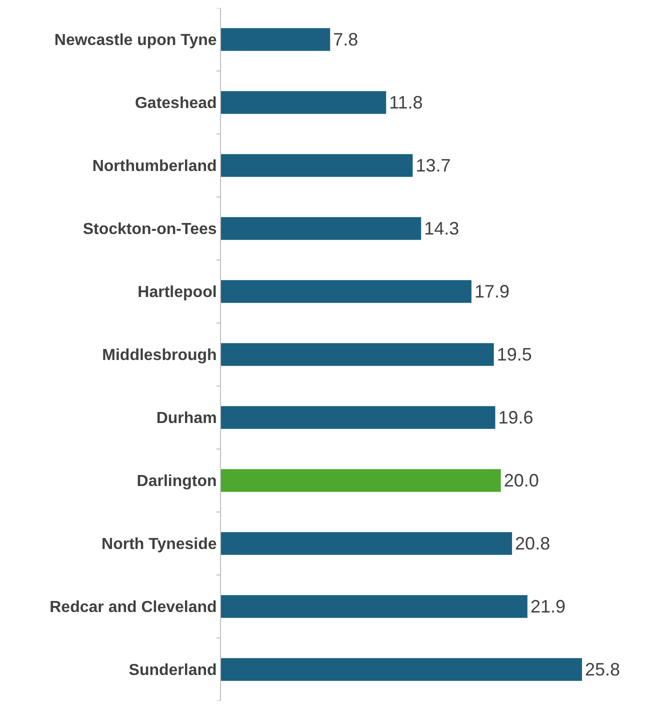  Describe the element at coordinates (176, 481) in the screenshot. I see `y-tick-label: Darlington` at that location.